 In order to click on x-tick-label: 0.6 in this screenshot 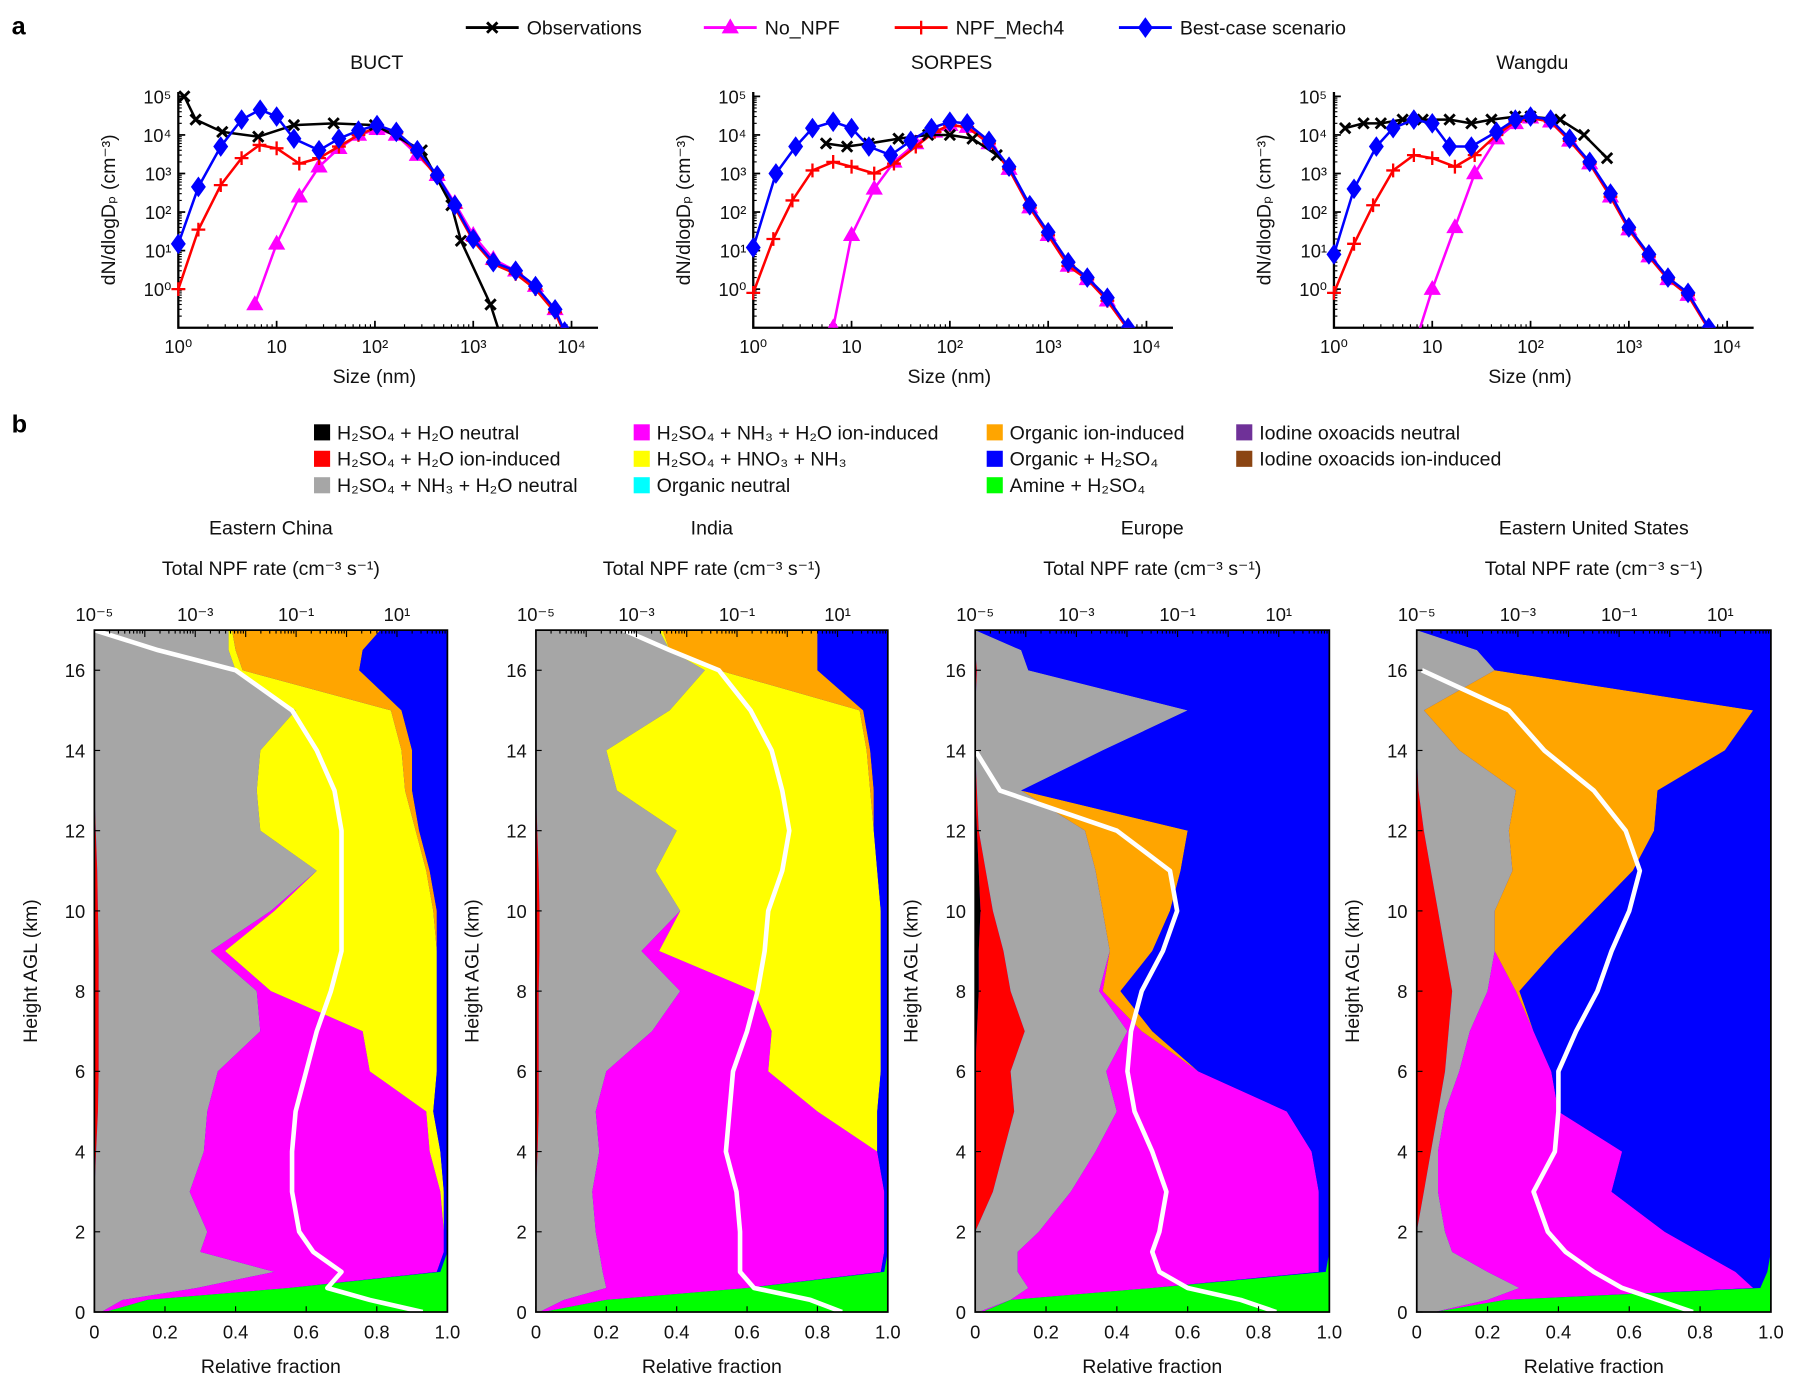, I will do `click(1188, 1331)`.